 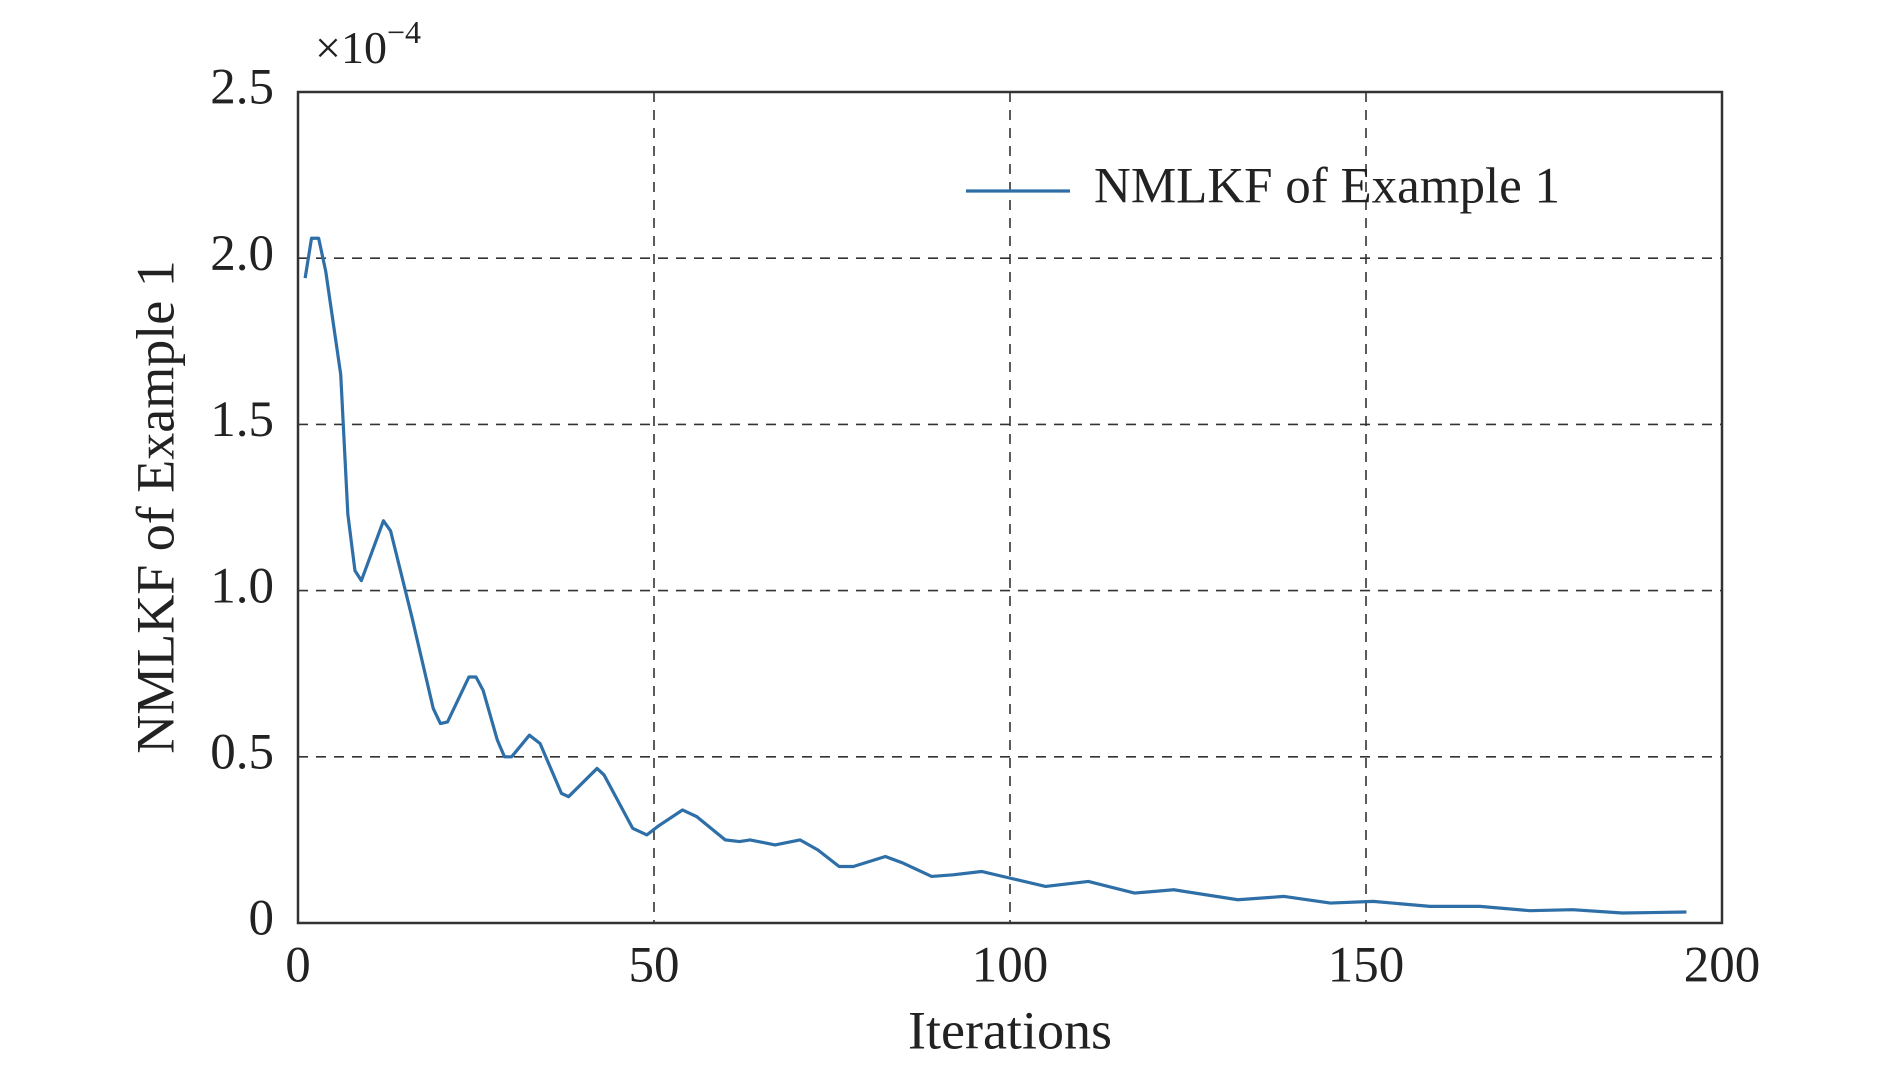 I want to click on x-tick-label: 50, so click(x=654, y=966).